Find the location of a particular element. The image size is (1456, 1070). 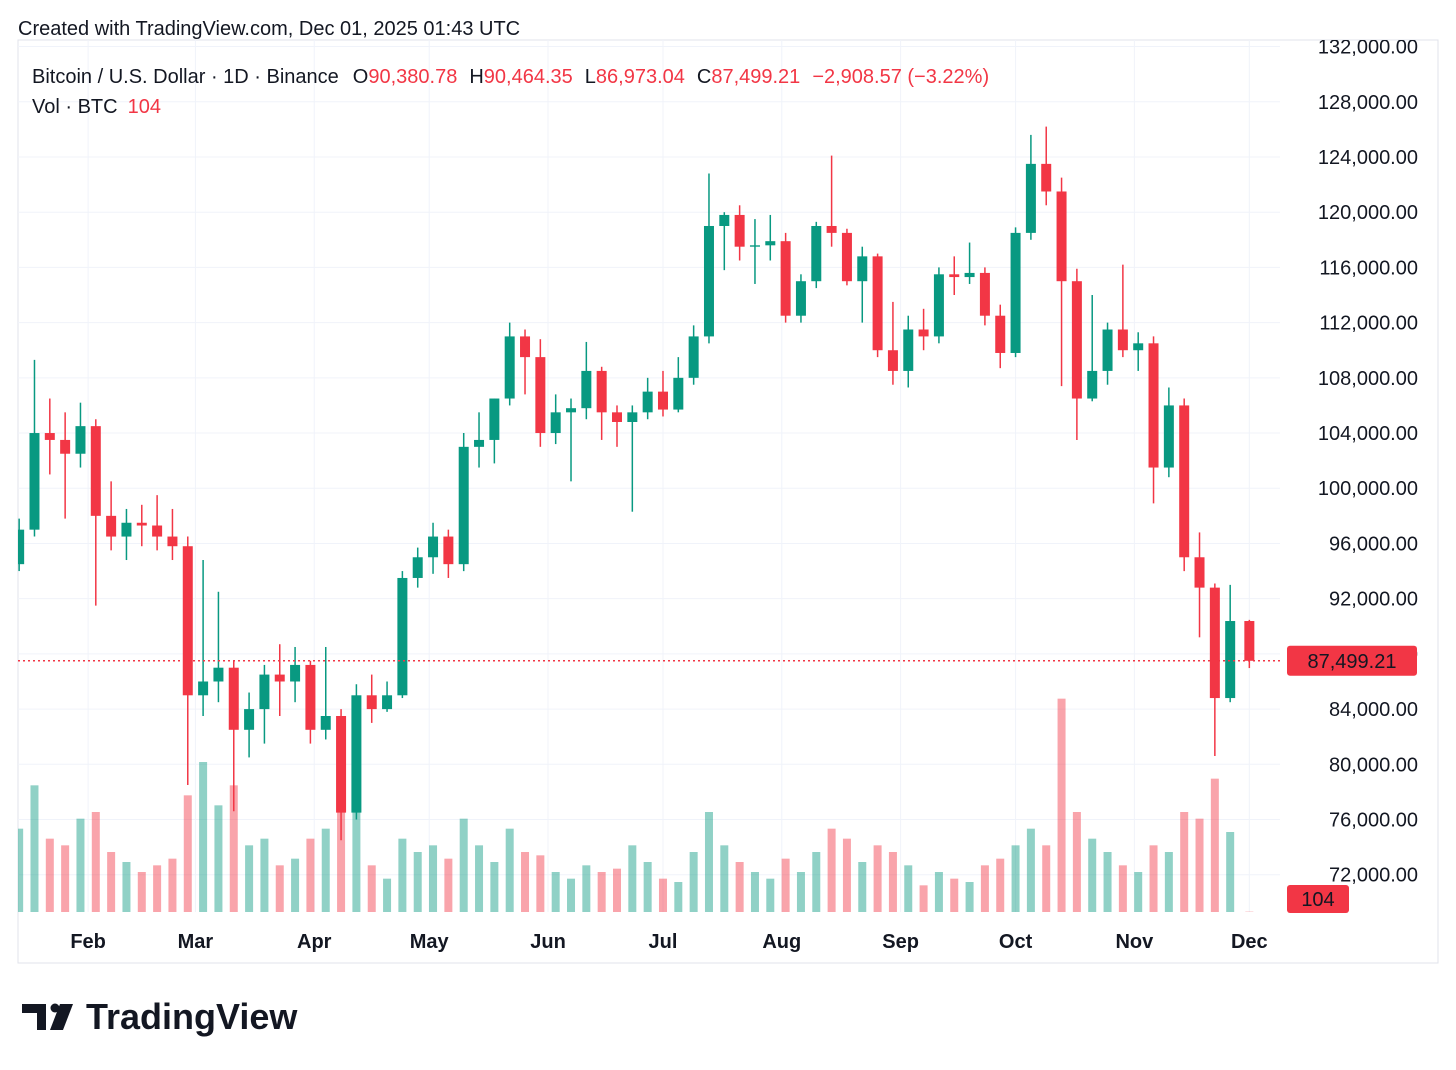

ohlc-key: H is located at coordinates (476, 77).